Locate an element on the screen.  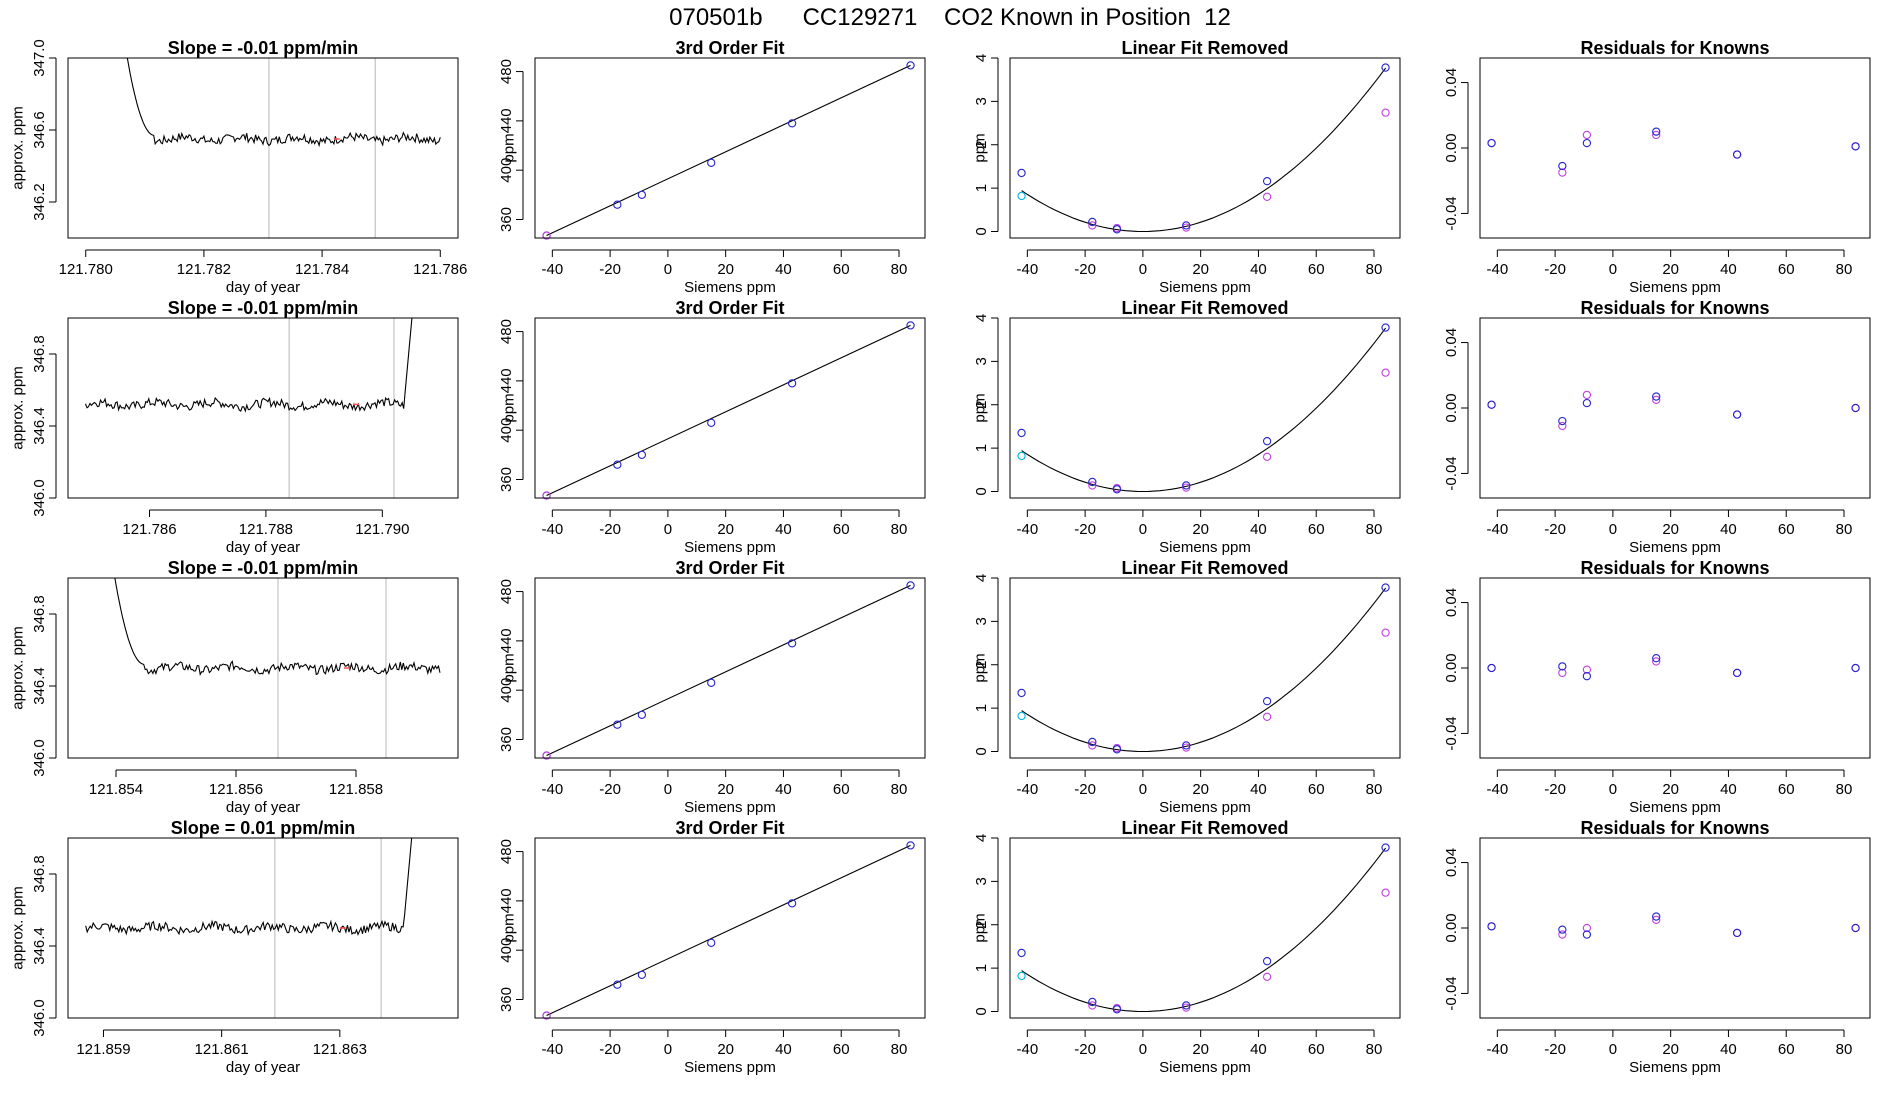
y-tick-label: 346.6 is located at coordinates (39, 130).